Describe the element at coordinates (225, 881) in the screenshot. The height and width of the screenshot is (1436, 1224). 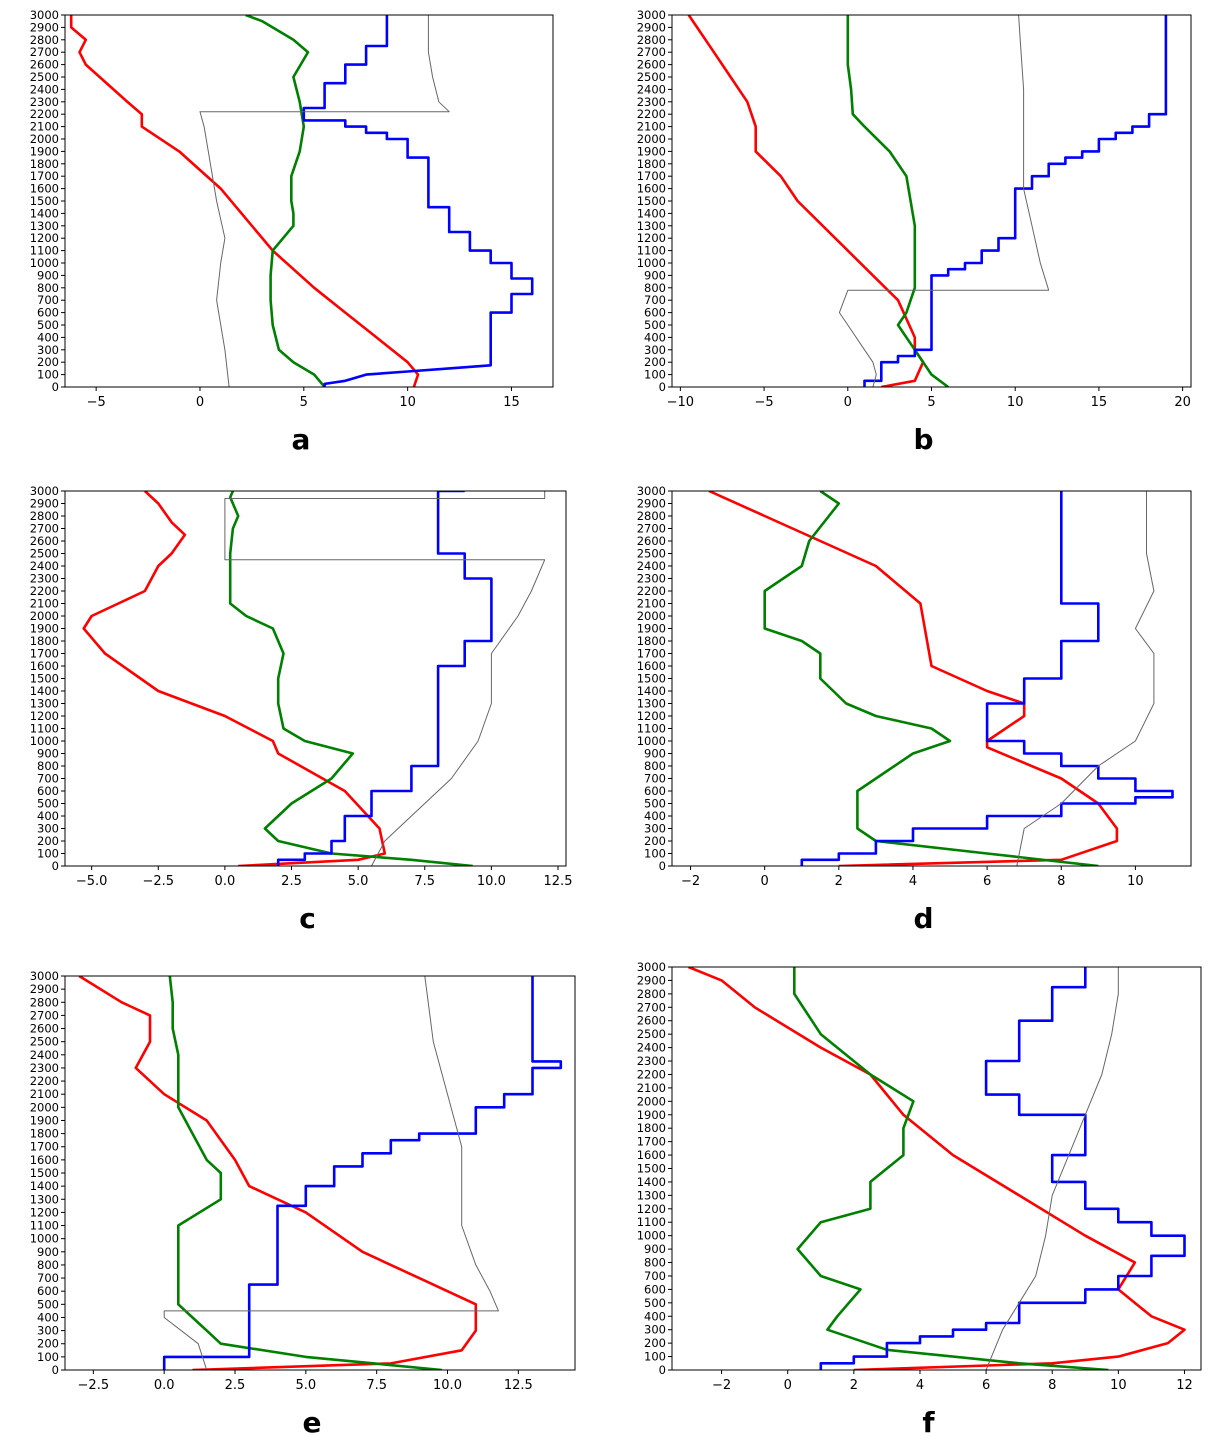
I see `x-tick-label: 0.0` at that location.